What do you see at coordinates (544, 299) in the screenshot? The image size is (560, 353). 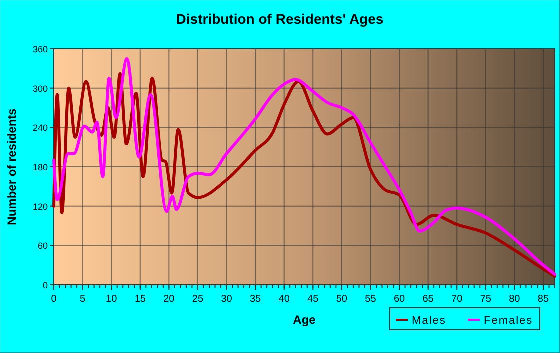 I see `x-tick-label: 85` at bounding box center [544, 299].